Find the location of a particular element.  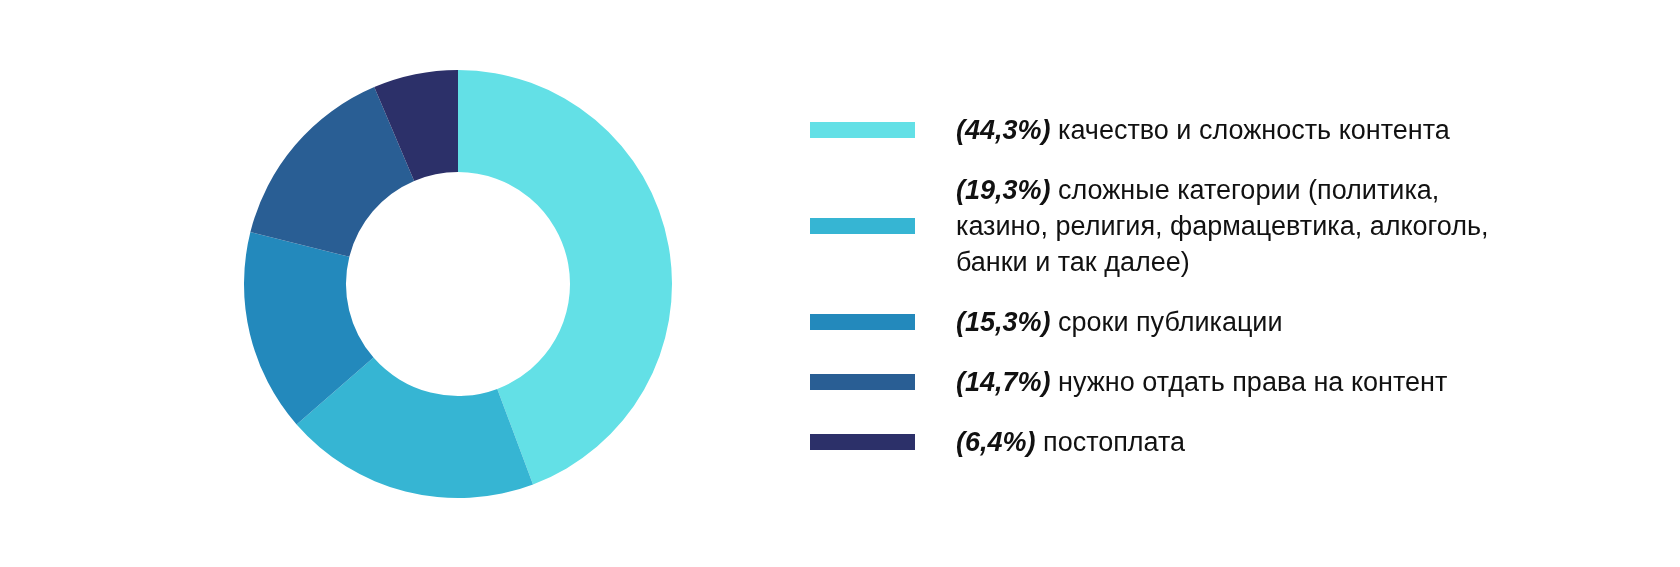

legend-label: (15,3%) сроки публикации is located at coordinates (1119, 322).